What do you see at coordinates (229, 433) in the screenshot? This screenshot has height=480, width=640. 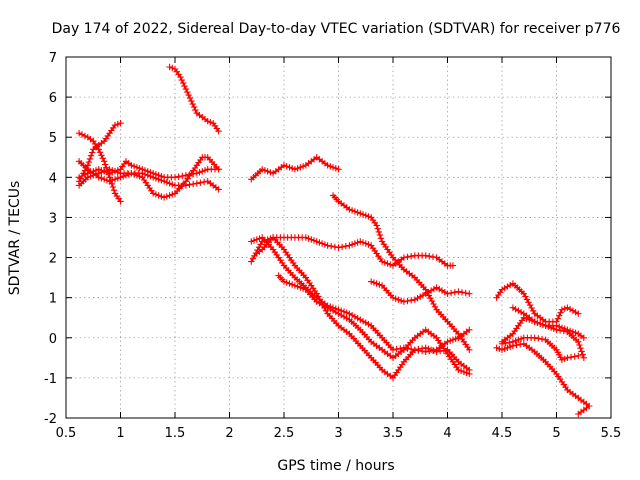 I see `x-tick-label: 2` at bounding box center [229, 433].